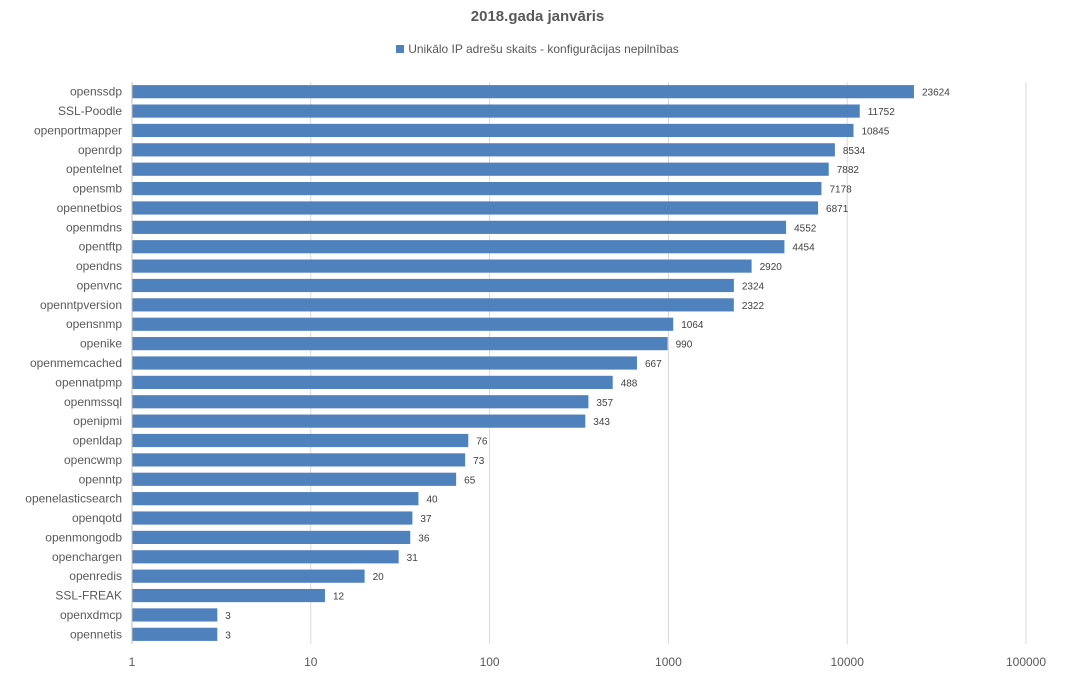  Describe the element at coordinates (94, 324) in the screenshot. I see `category-label: opensnmp` at that location.